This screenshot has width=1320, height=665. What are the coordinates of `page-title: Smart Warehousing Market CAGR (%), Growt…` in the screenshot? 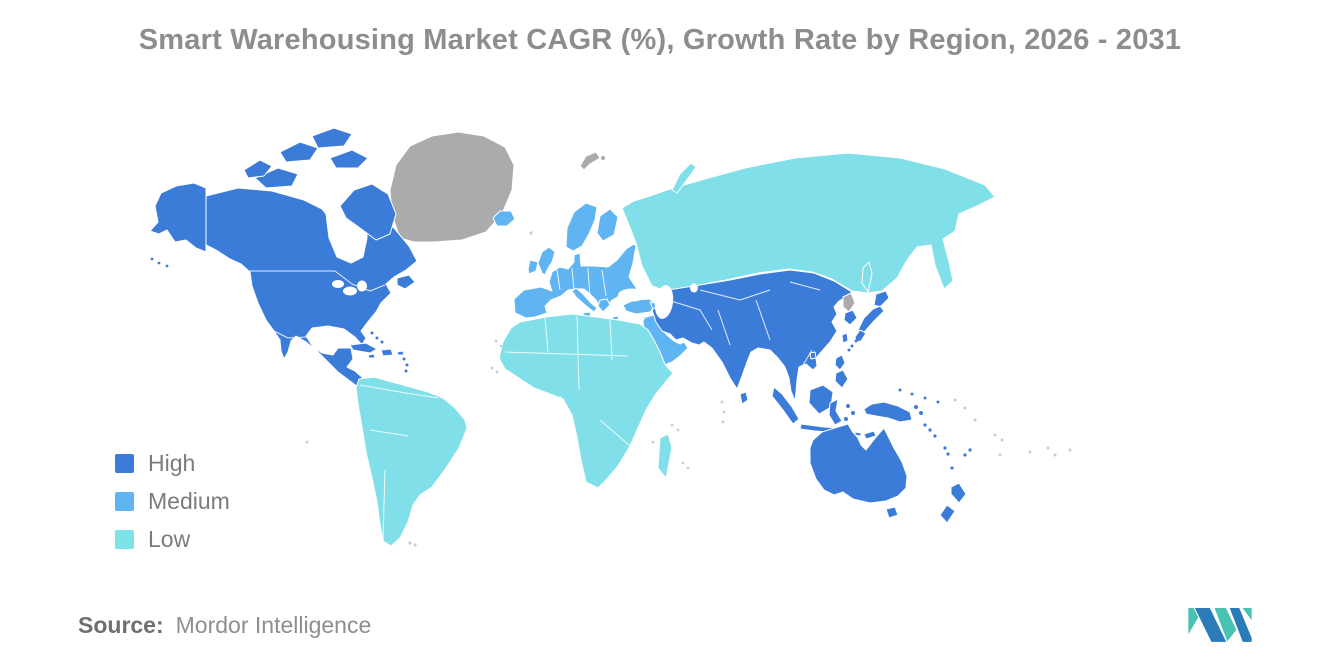 It's located at (660, 40).